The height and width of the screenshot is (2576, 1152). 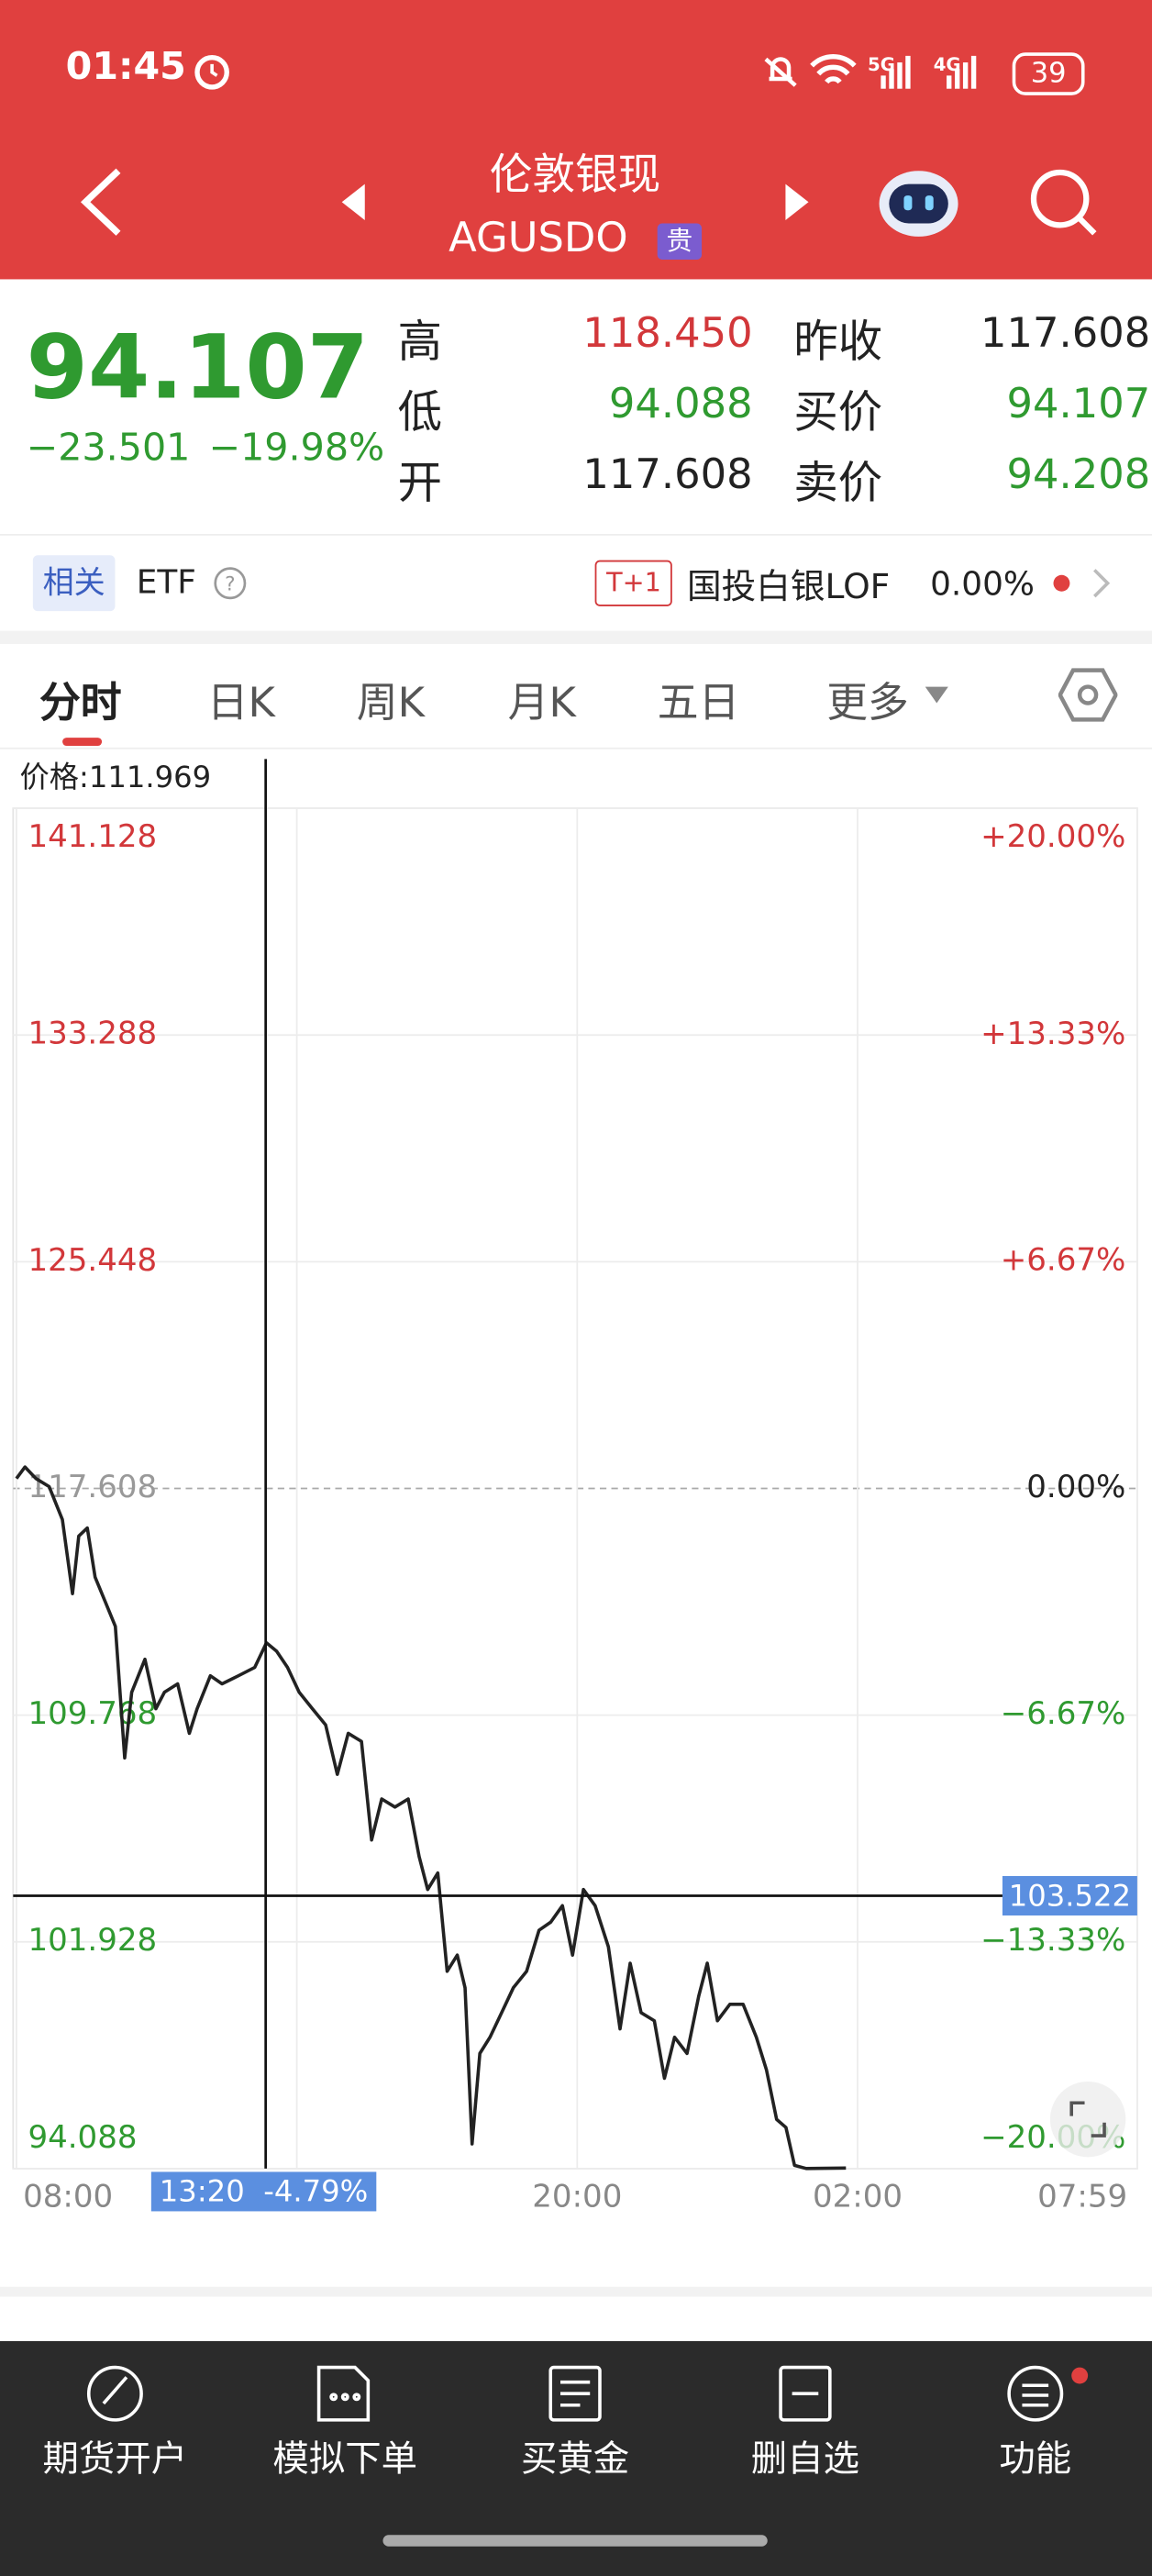 I want to click on nav-item: 买黄金, so click(x=575, y=2460).